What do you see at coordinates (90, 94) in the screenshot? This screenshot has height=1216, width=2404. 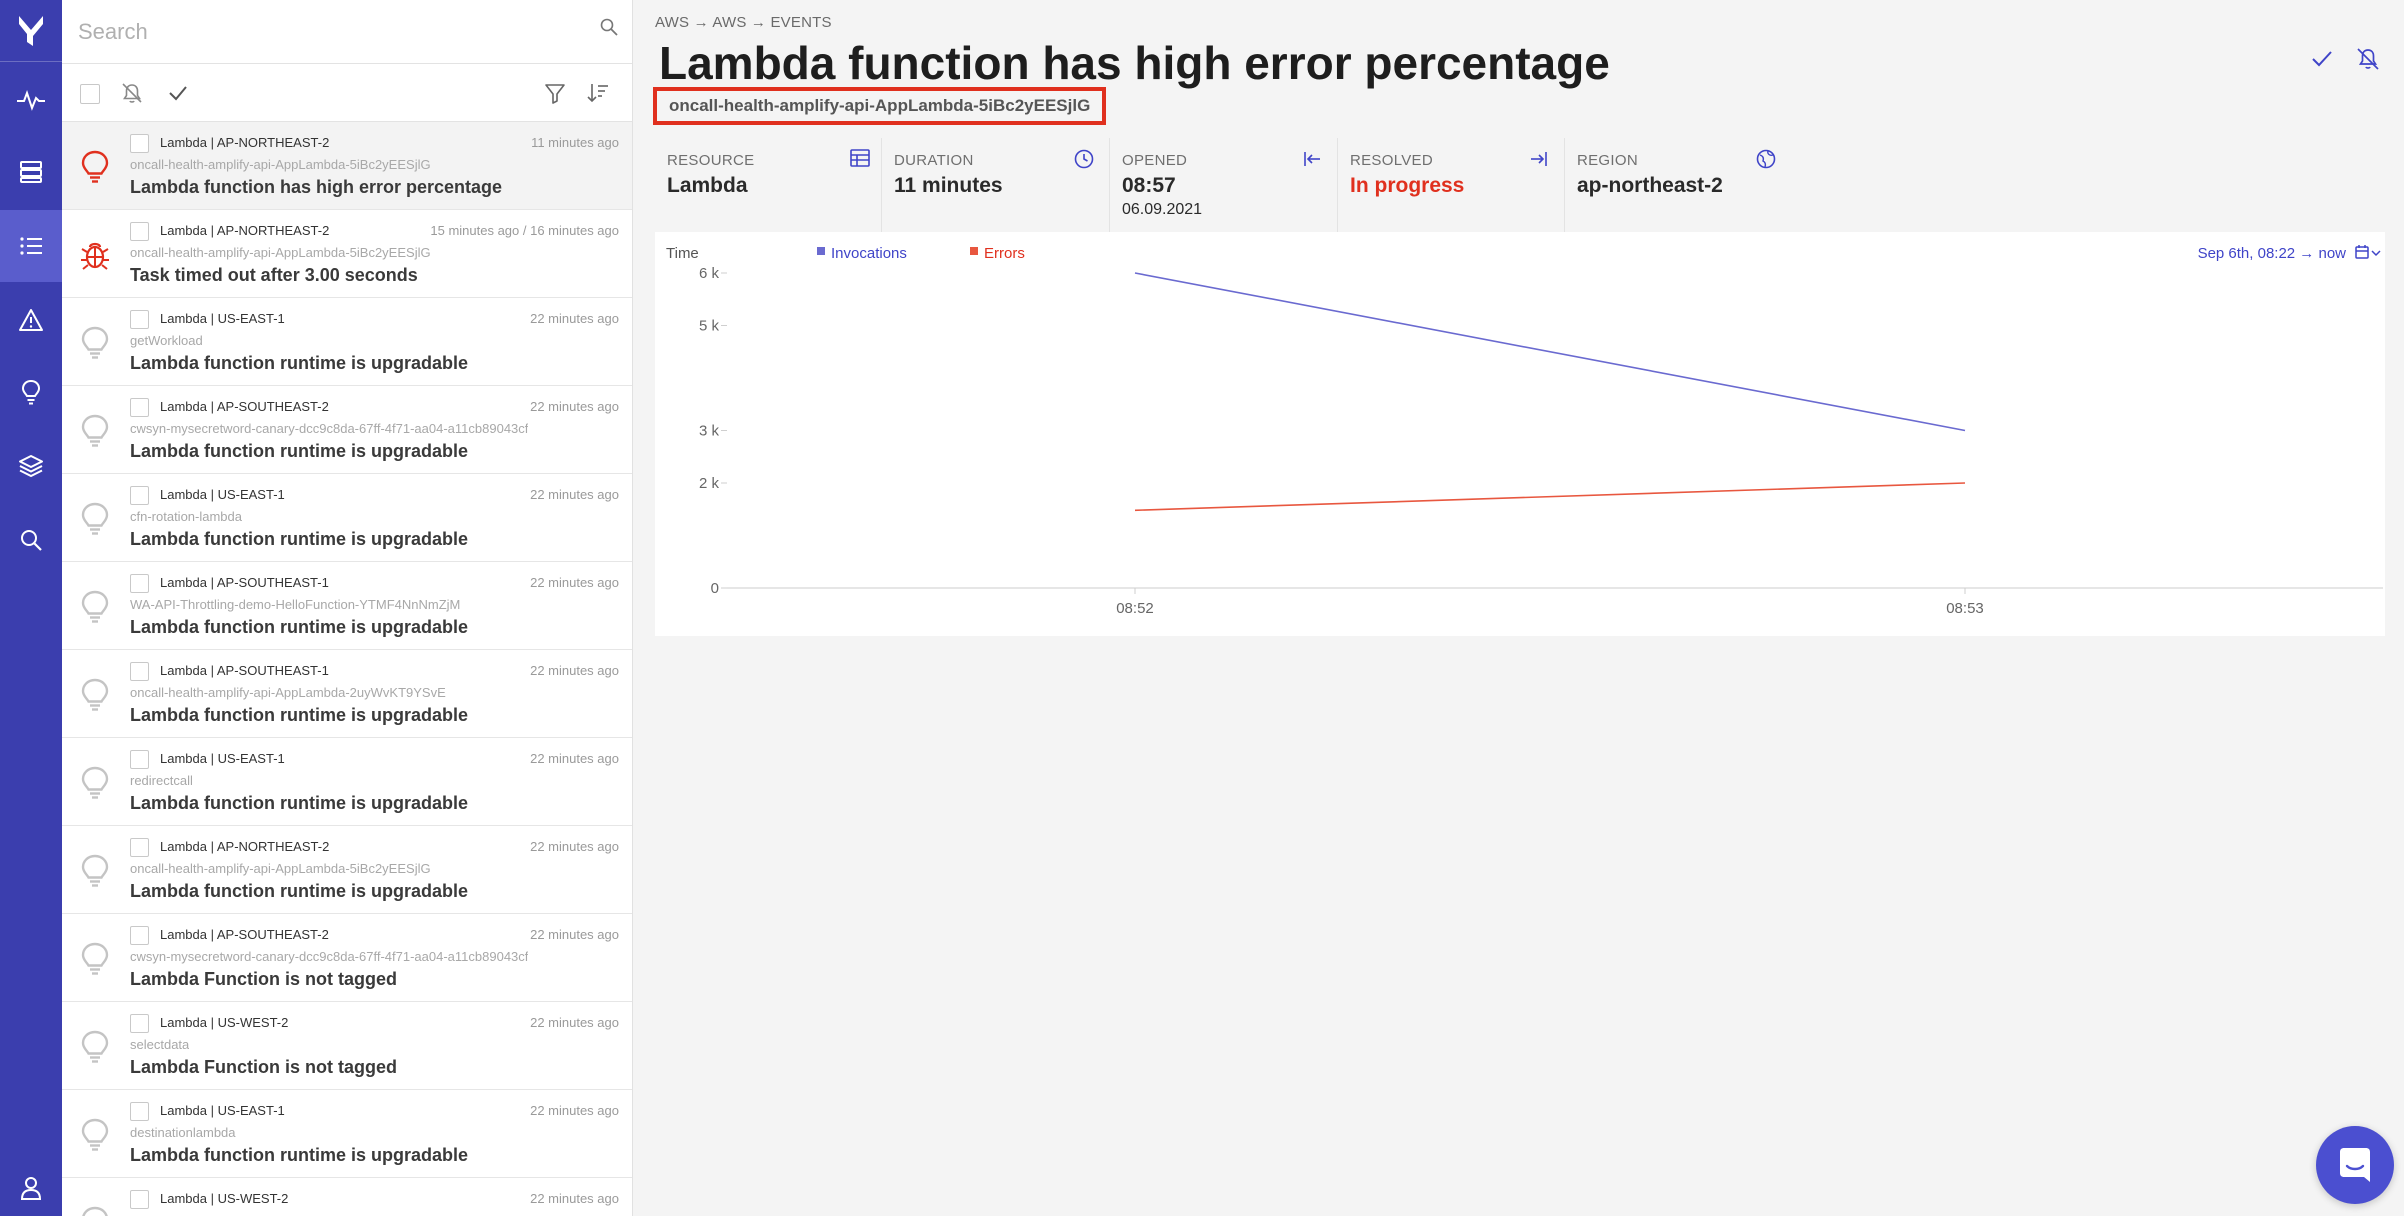 I see `select-all-checkbox` at bounding box center [90, 94].